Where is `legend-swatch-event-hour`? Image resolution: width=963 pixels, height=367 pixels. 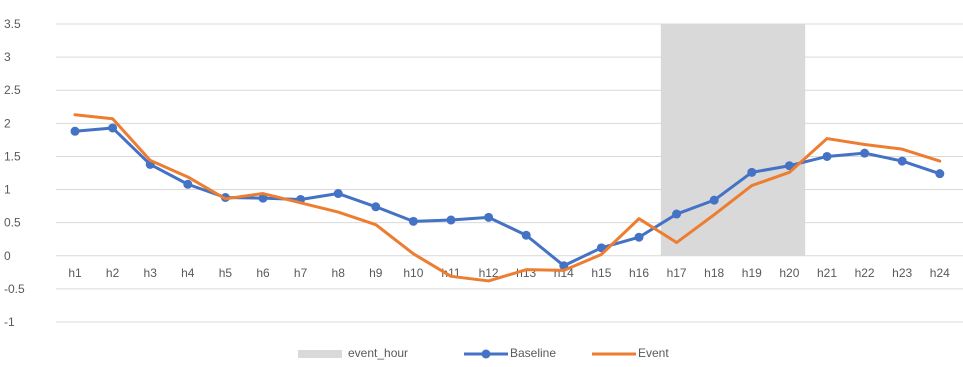
legend-swatch-event-hour is located at coordinates (320, 354).